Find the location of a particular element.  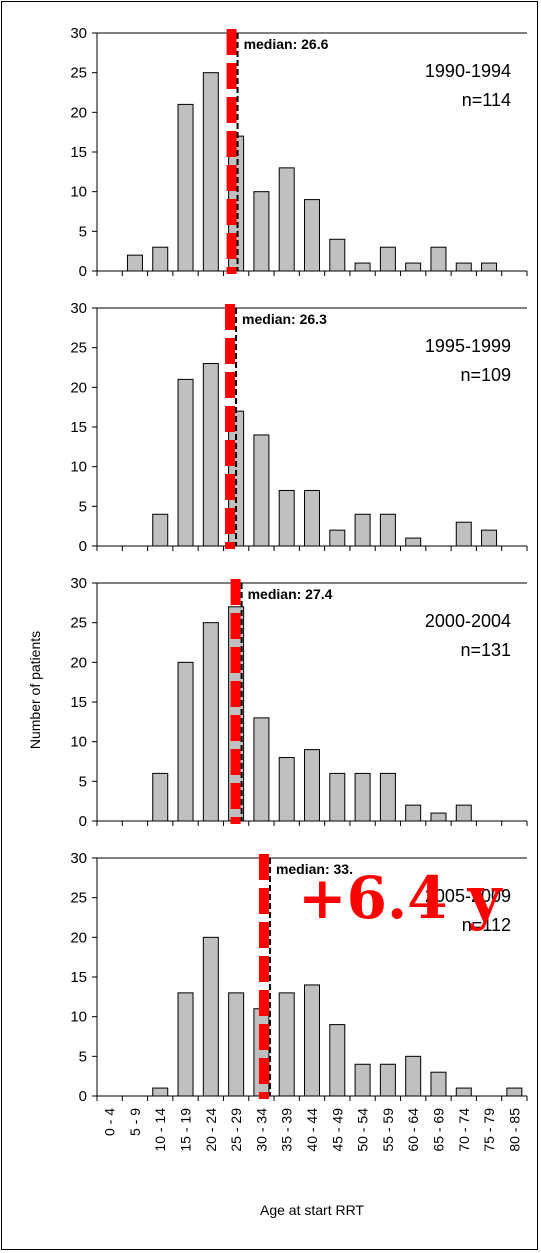

n-label: n=131 is located at coordinates (485, 650).